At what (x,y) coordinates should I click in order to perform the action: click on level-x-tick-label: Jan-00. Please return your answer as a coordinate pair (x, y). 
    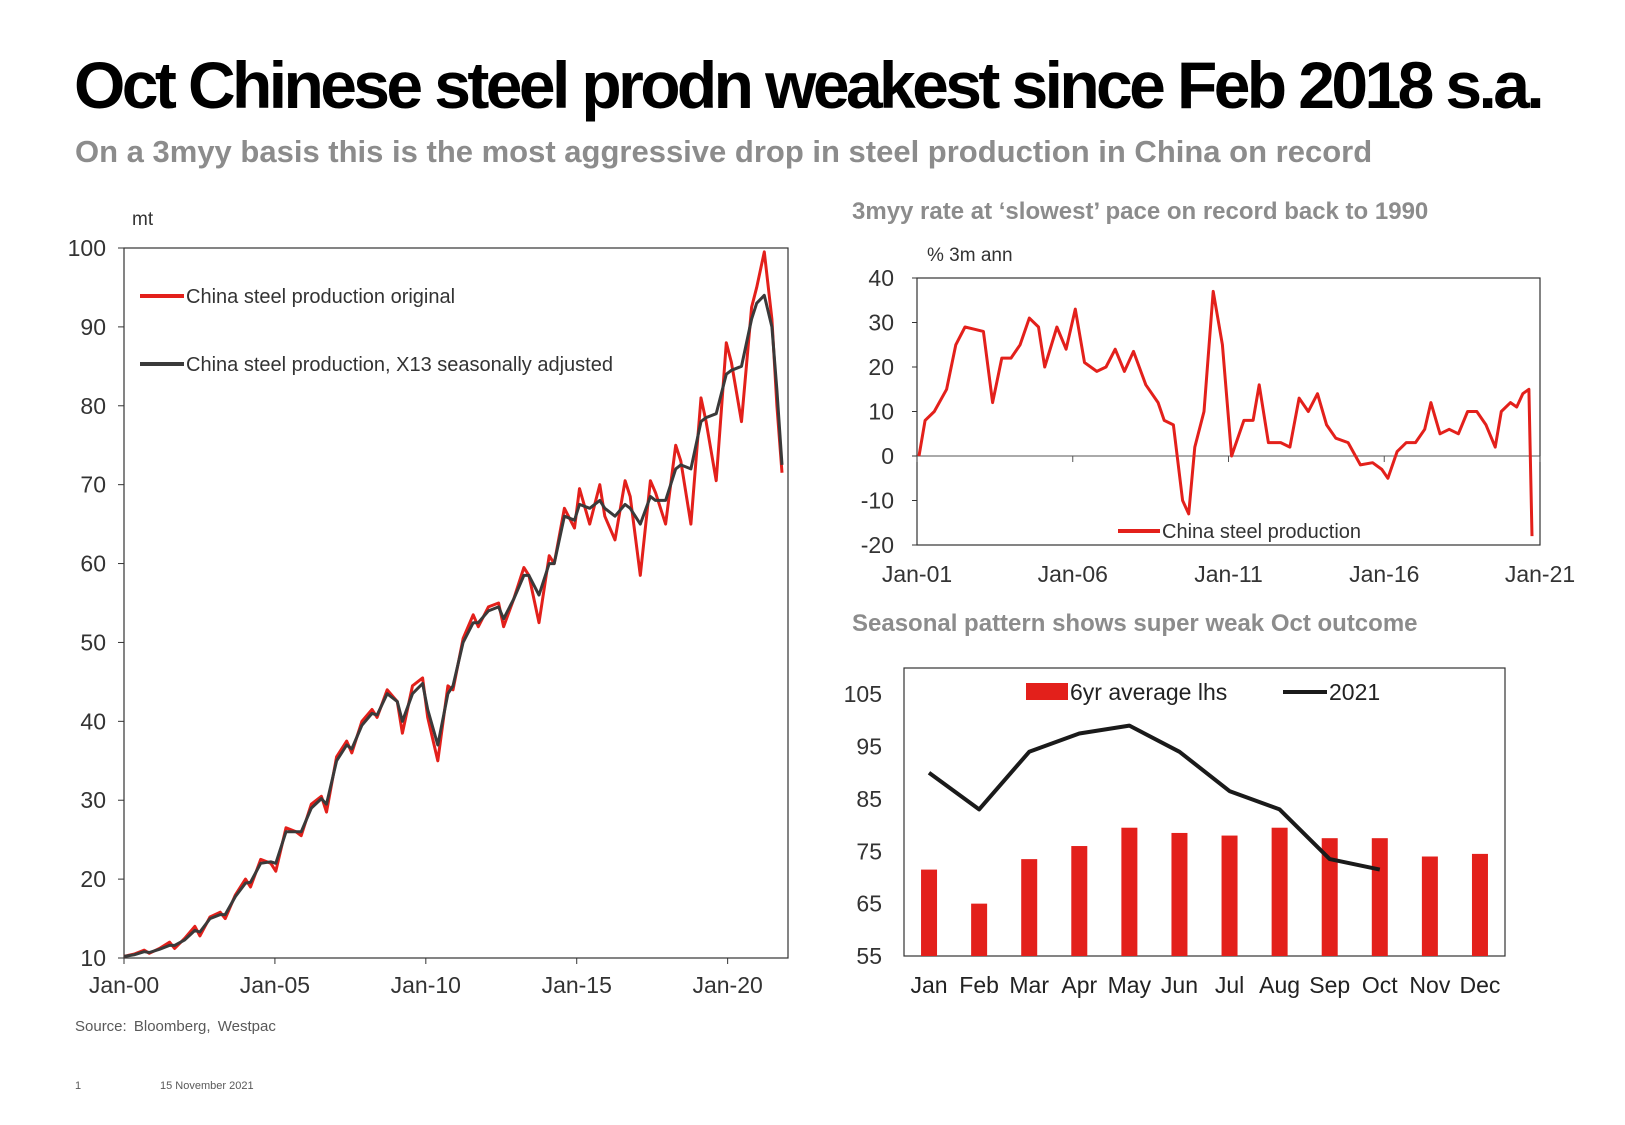
    Looking at the image, I should click on (124, 985).